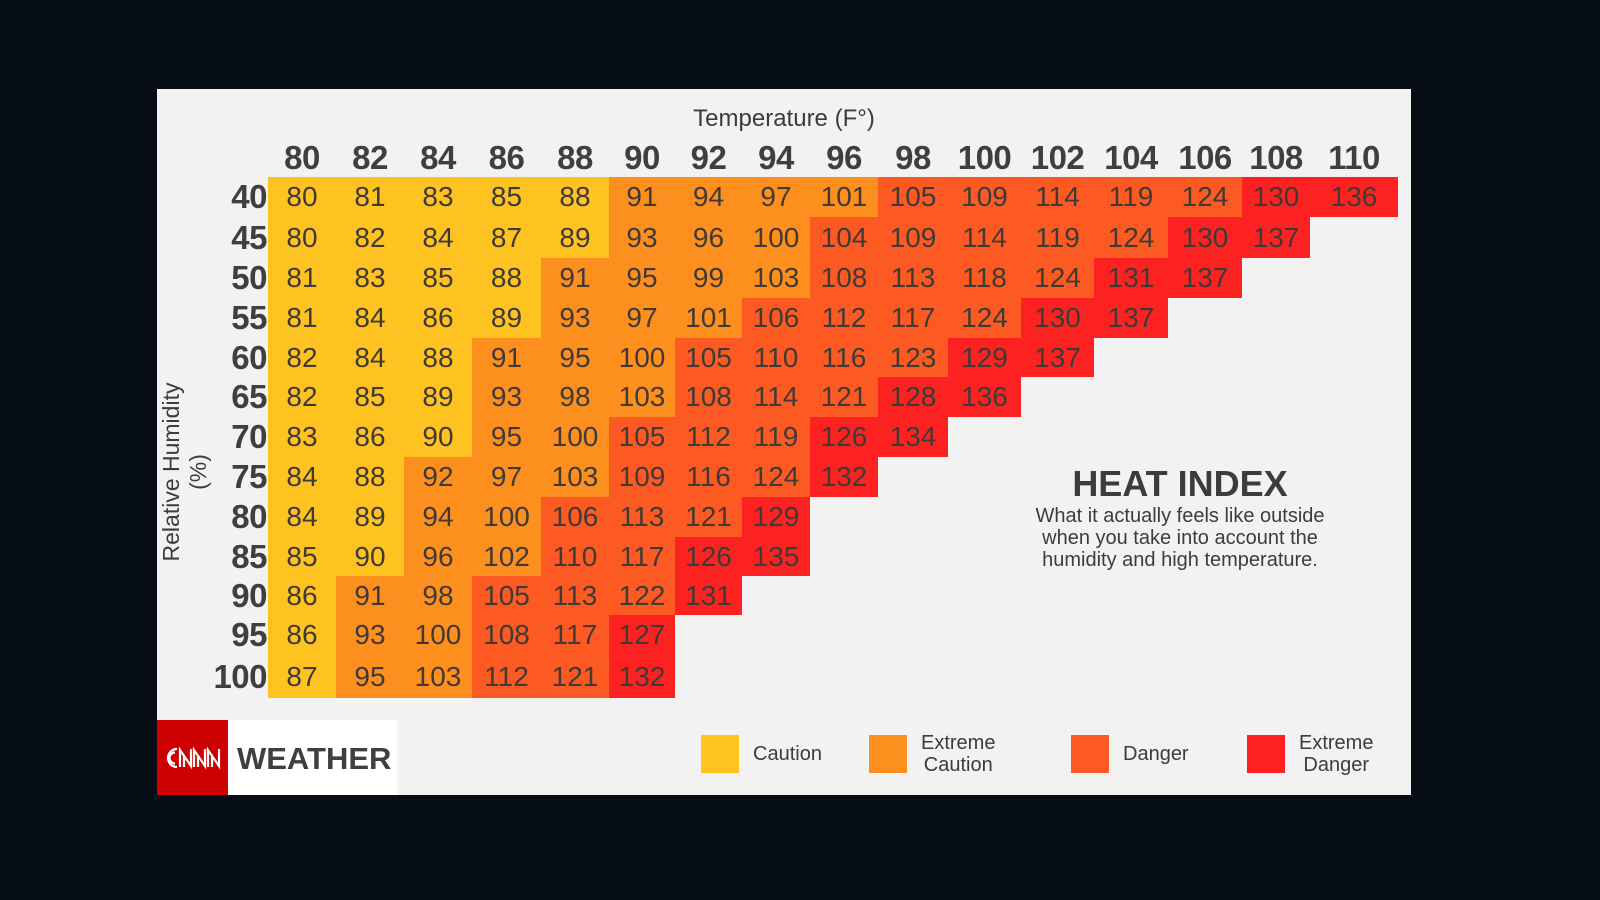  Describe the element at coordinates (249, 634) in the screenshot. I see `humidity-header: 95` at that location.